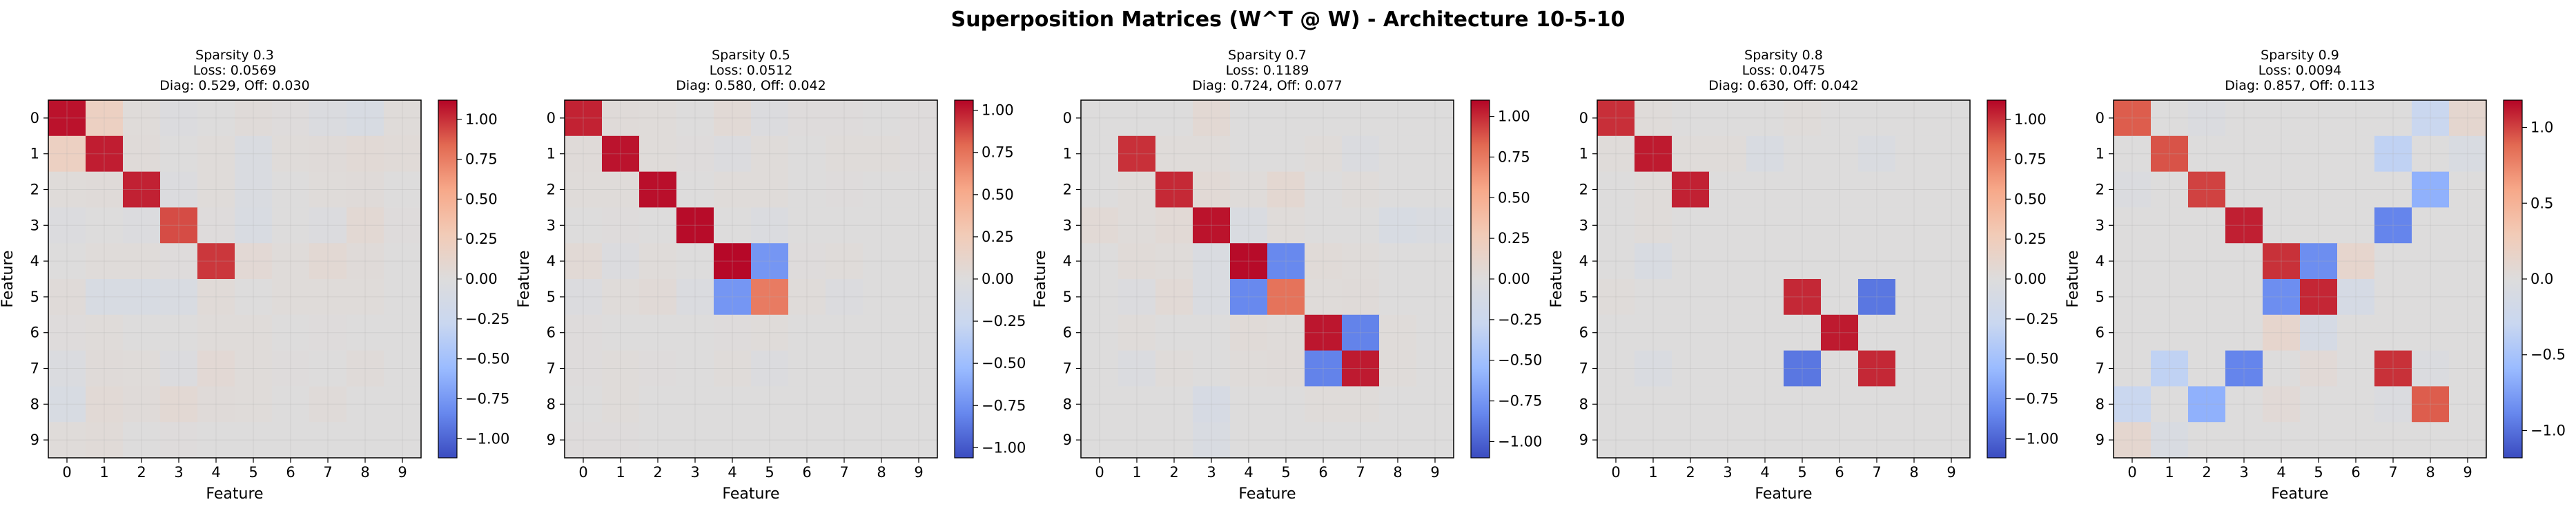 The width and height of the screenshot is (2576, 511). What do you see at coordinates (1173, 472) in the screenshot?
I see `x-tick-label: 2` at bounding box center [1173, 472].